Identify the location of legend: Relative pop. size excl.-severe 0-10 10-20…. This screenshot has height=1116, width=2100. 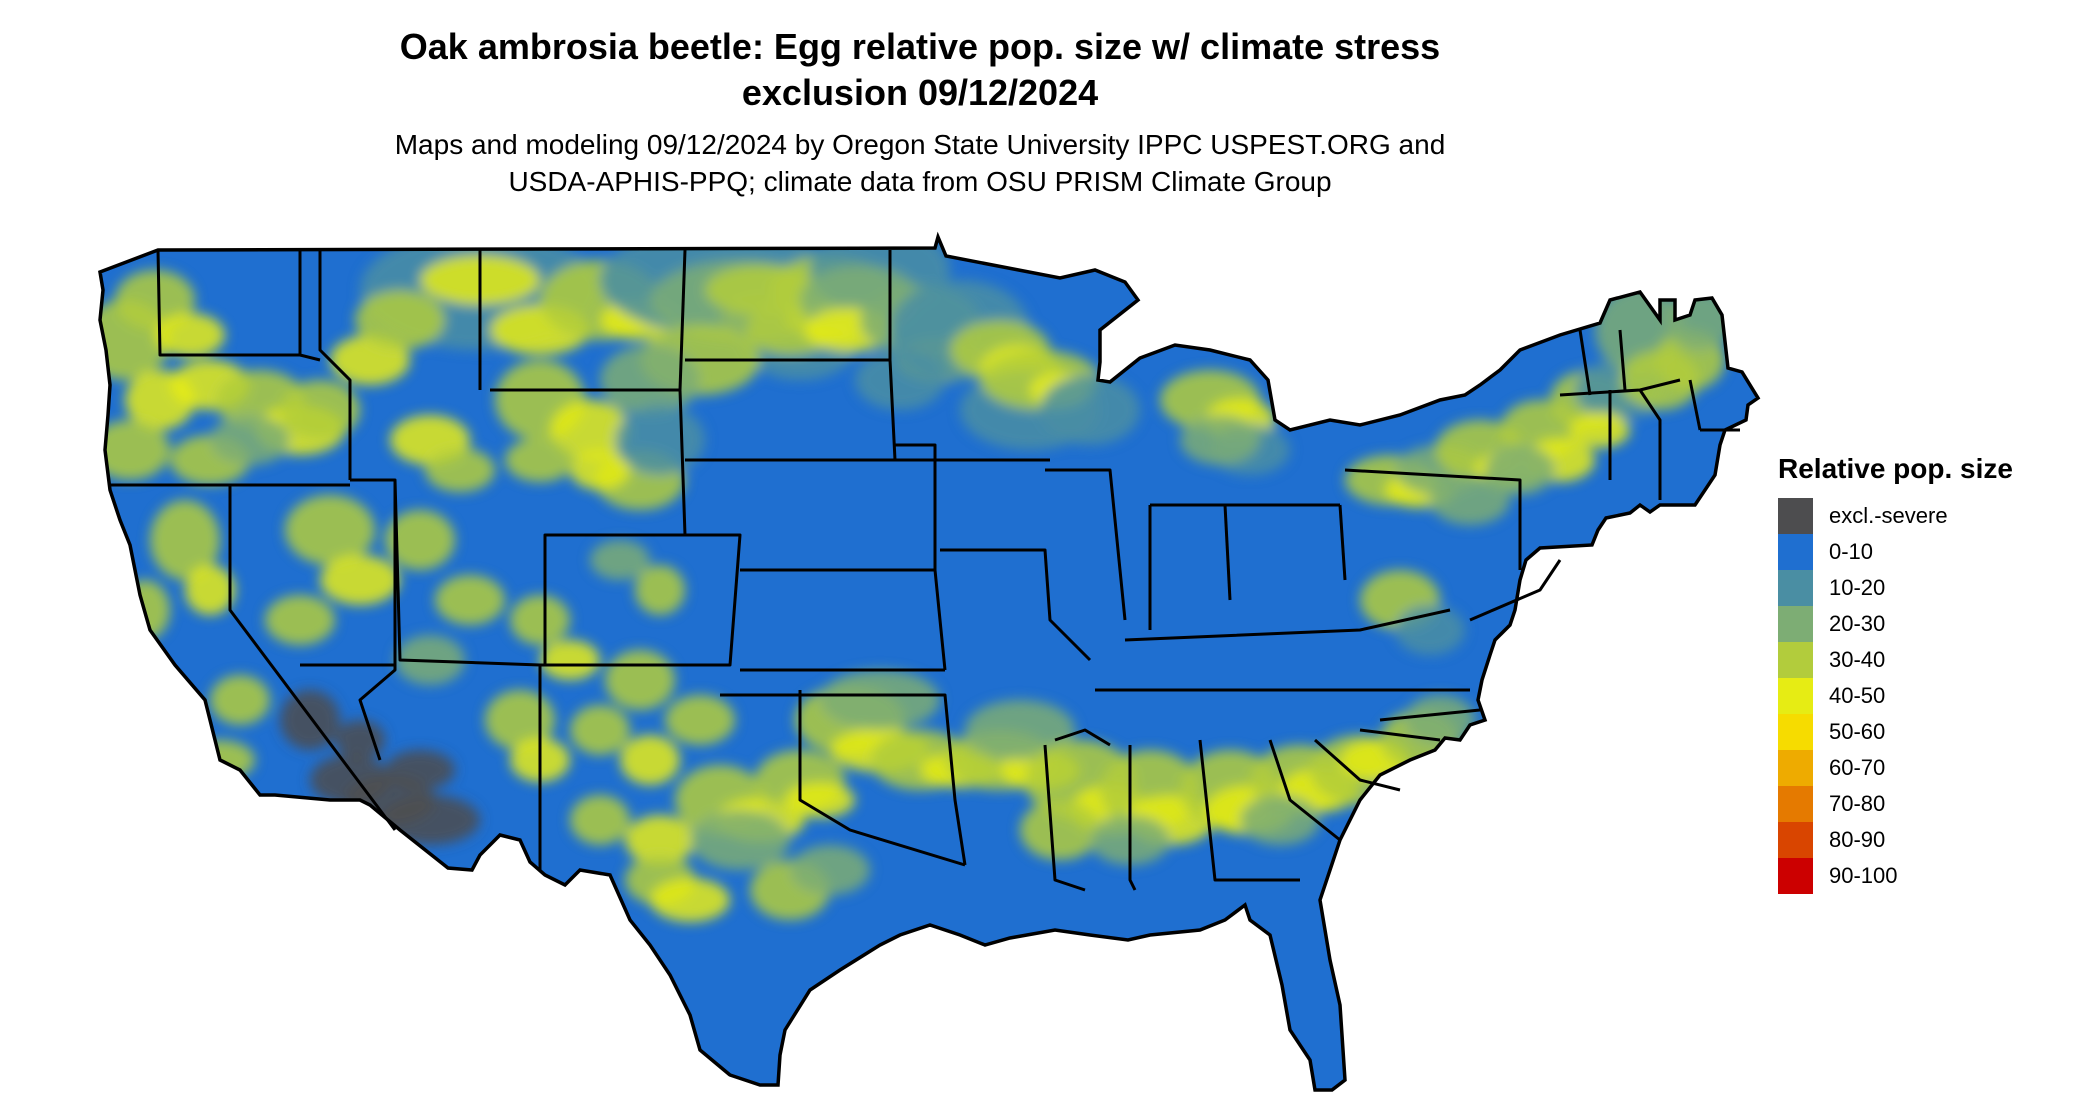
(1928, 673).